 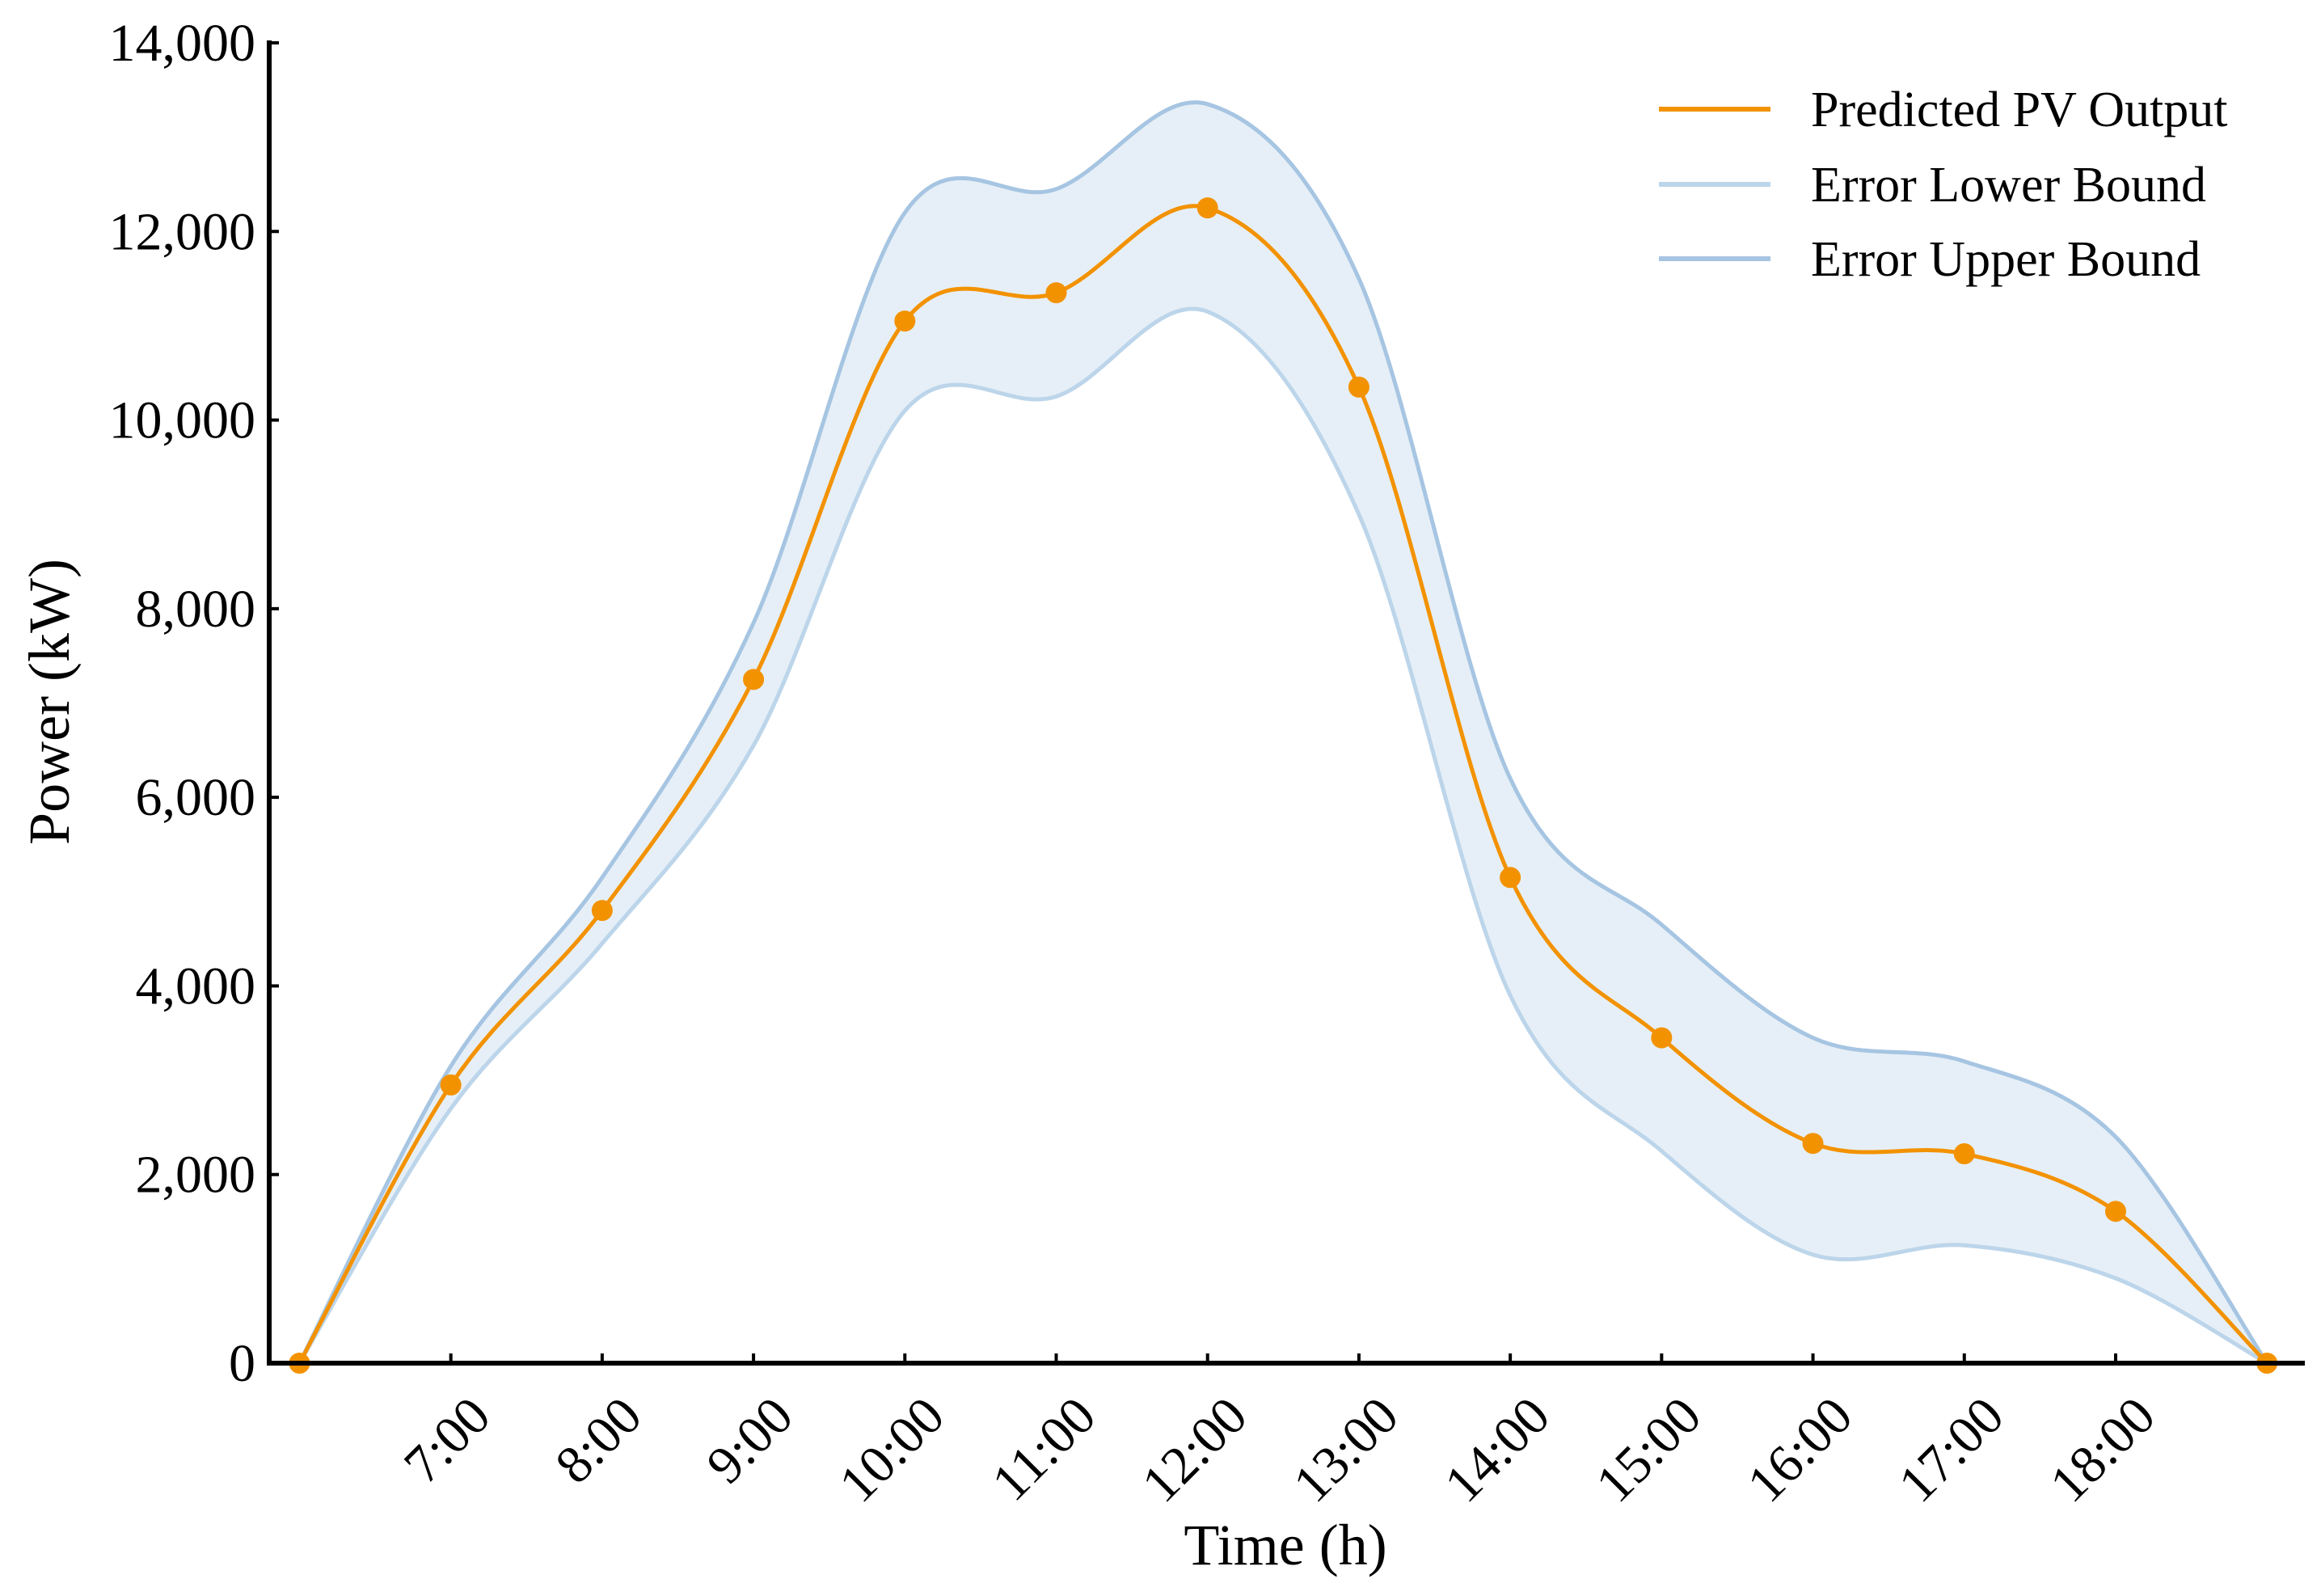 What do you see at coordinates (182, 43) in the screenshot?
I see `y-tick-label: 14,000` at bounding box center [182, 43].